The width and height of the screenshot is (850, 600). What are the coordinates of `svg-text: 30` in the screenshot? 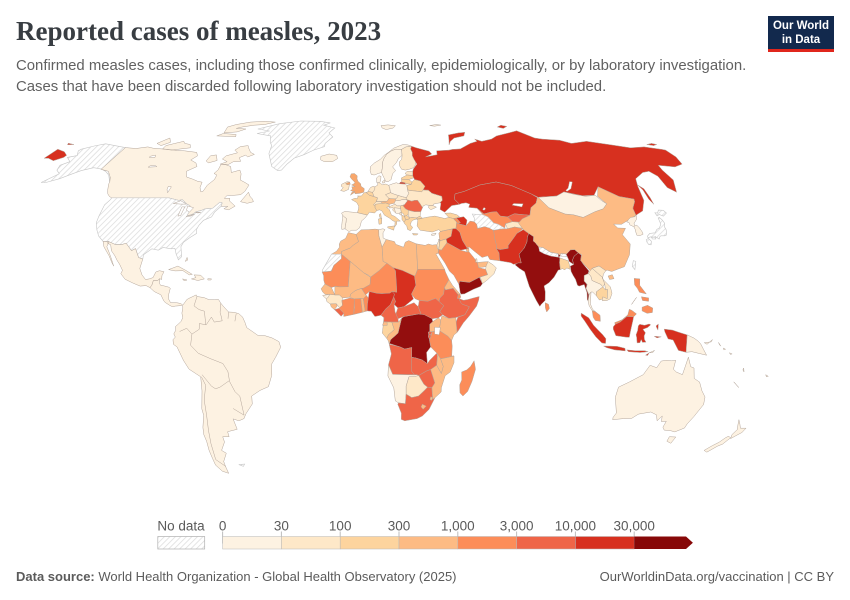 It's located at (281, 526).